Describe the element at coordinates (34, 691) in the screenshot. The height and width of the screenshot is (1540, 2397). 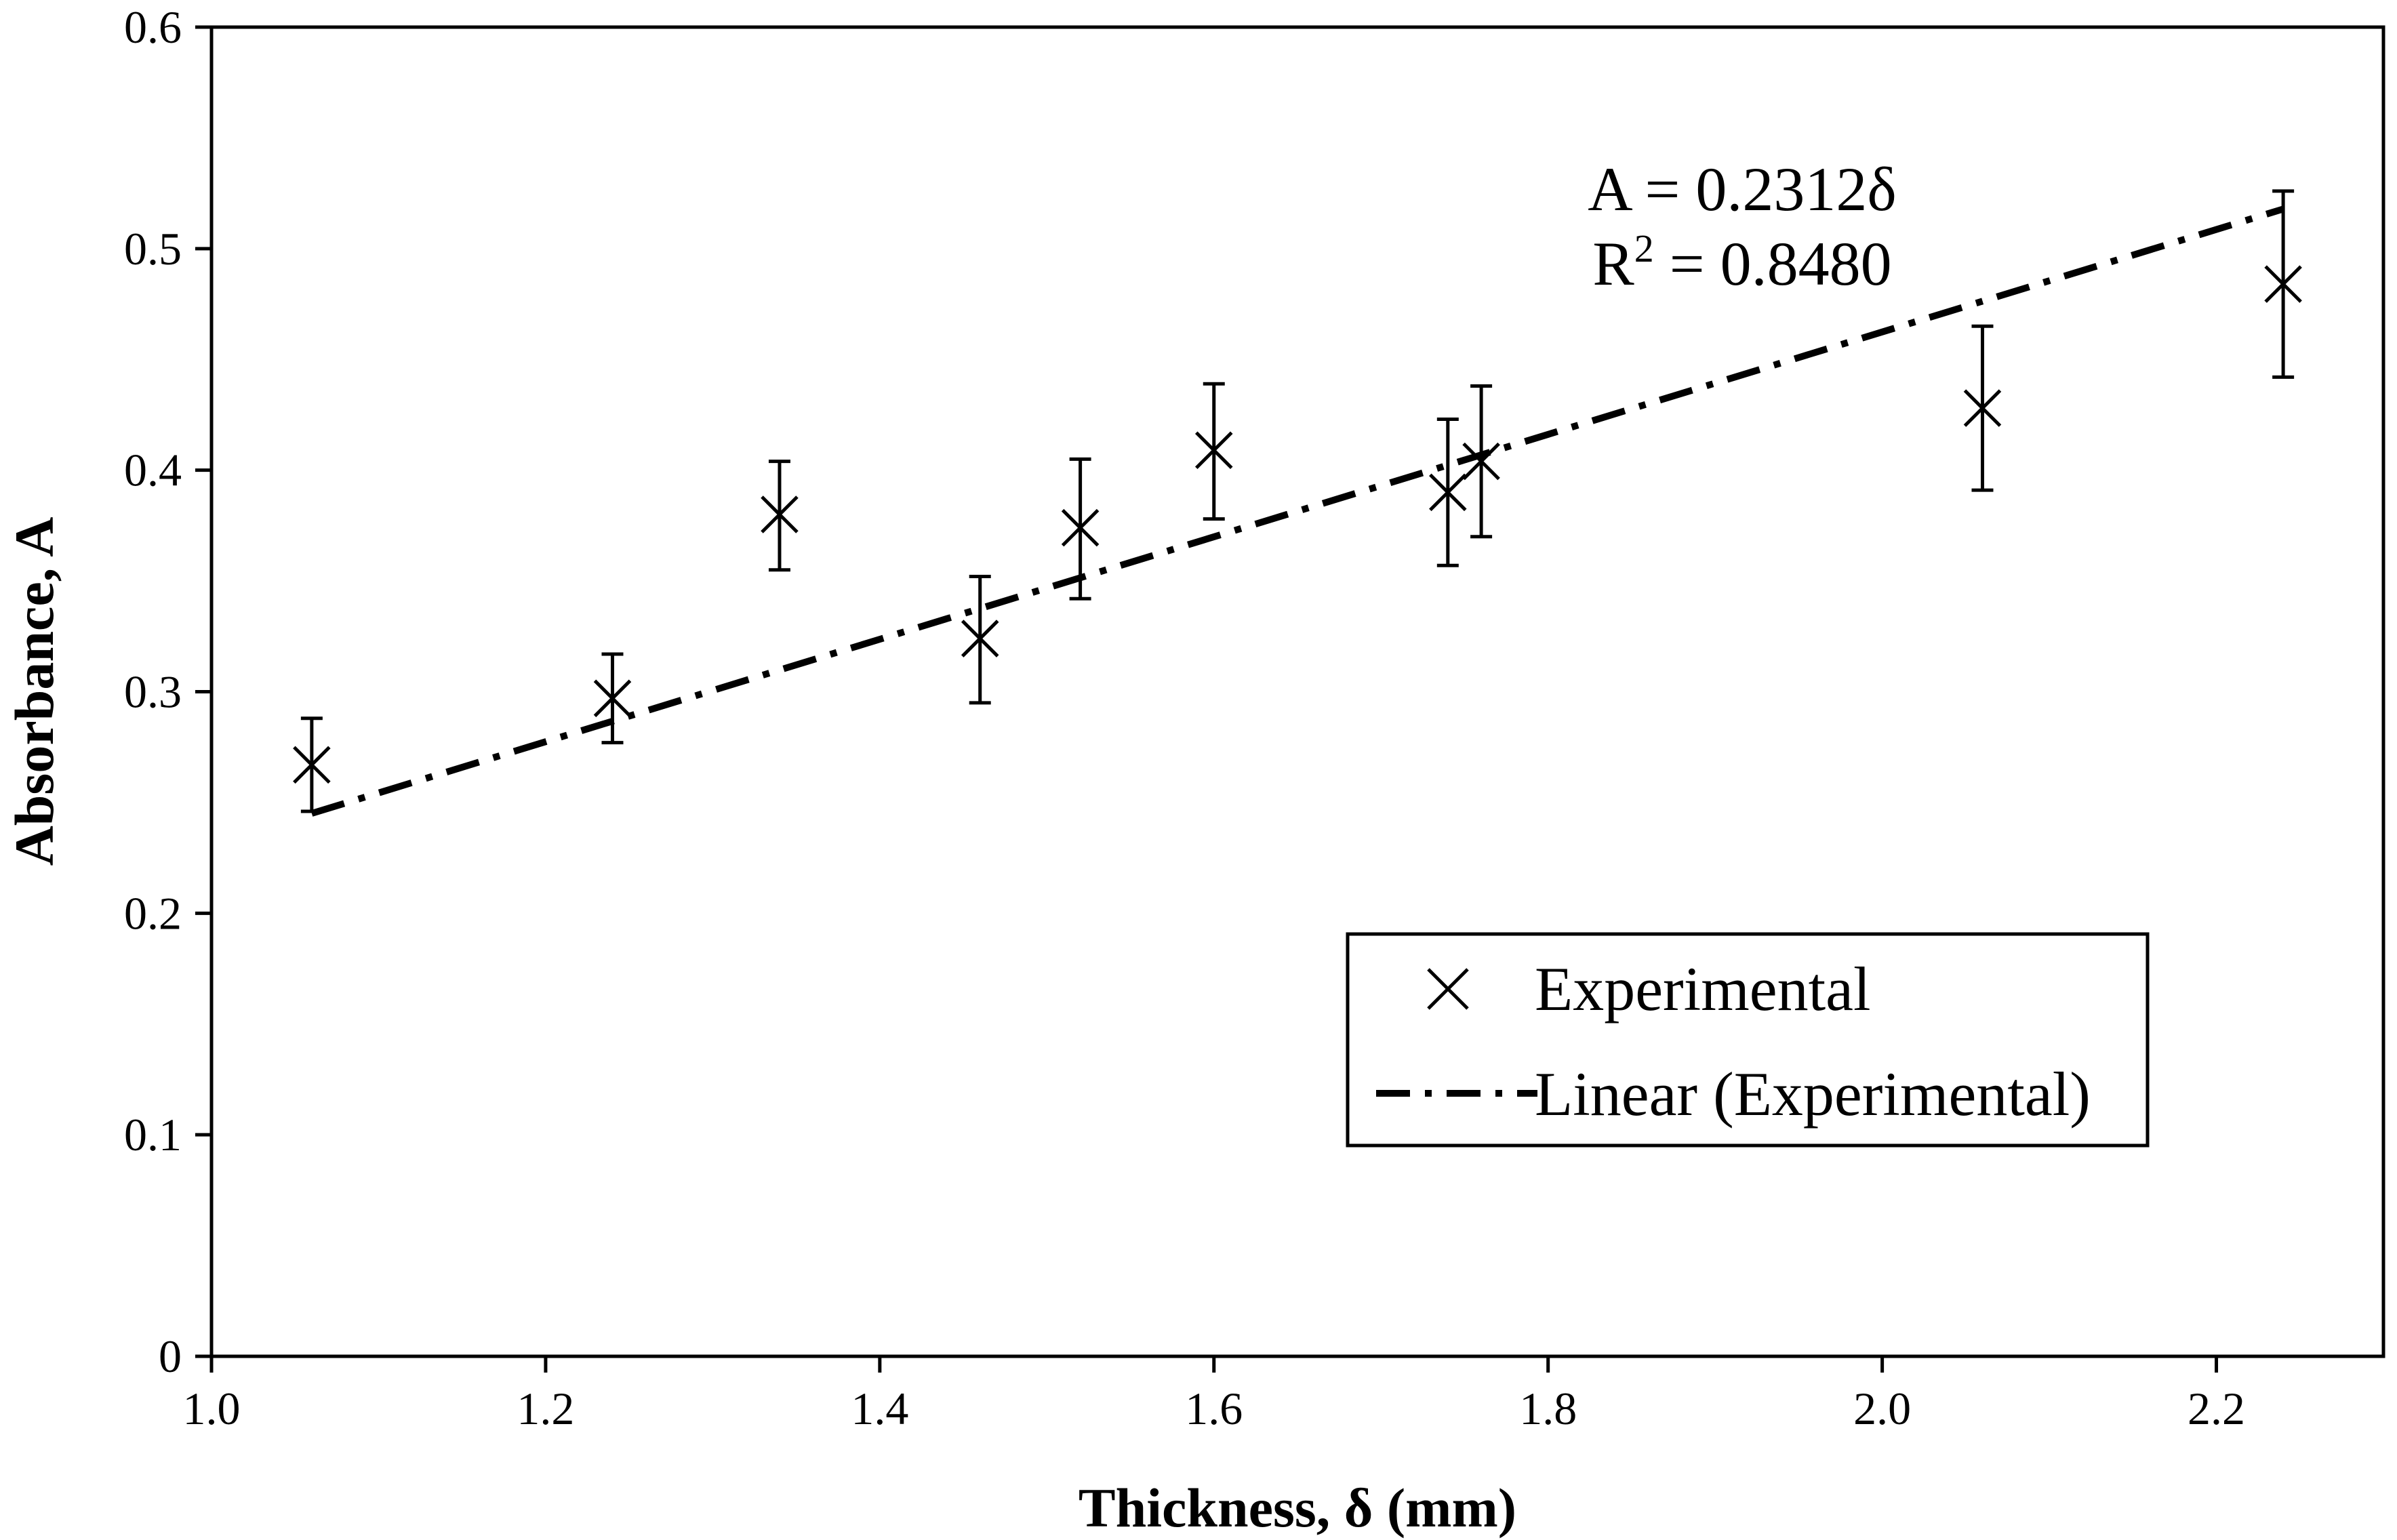
I see `y-axis-title: Absorbance, A` at that location.